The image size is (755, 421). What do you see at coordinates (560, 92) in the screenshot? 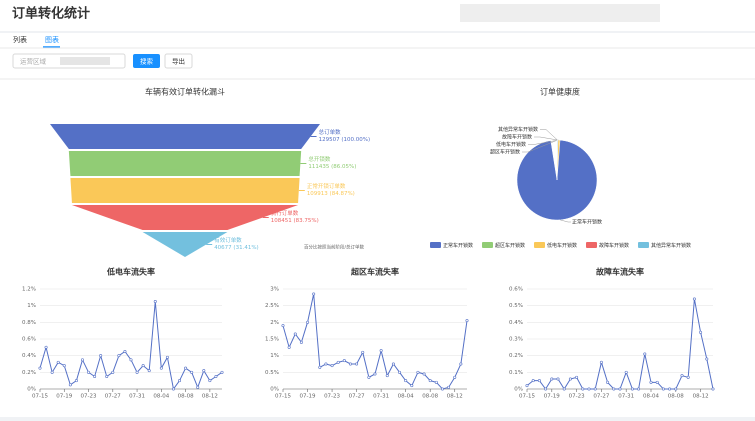
I see `chart-title: 订单健康度` at bounding box center [560, 92].